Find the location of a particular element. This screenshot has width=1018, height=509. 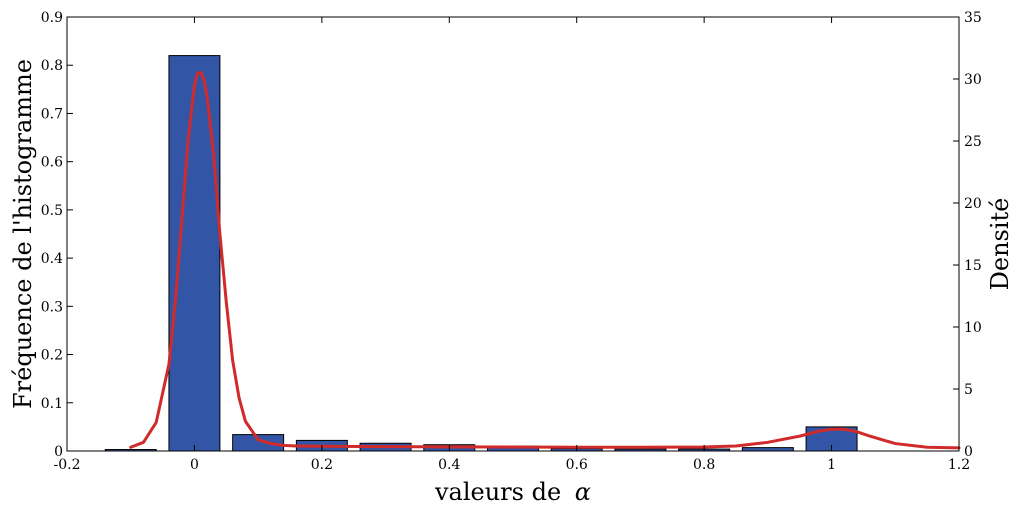

y-right-tick-label-3: 15 is located at coordinates (973, 266).